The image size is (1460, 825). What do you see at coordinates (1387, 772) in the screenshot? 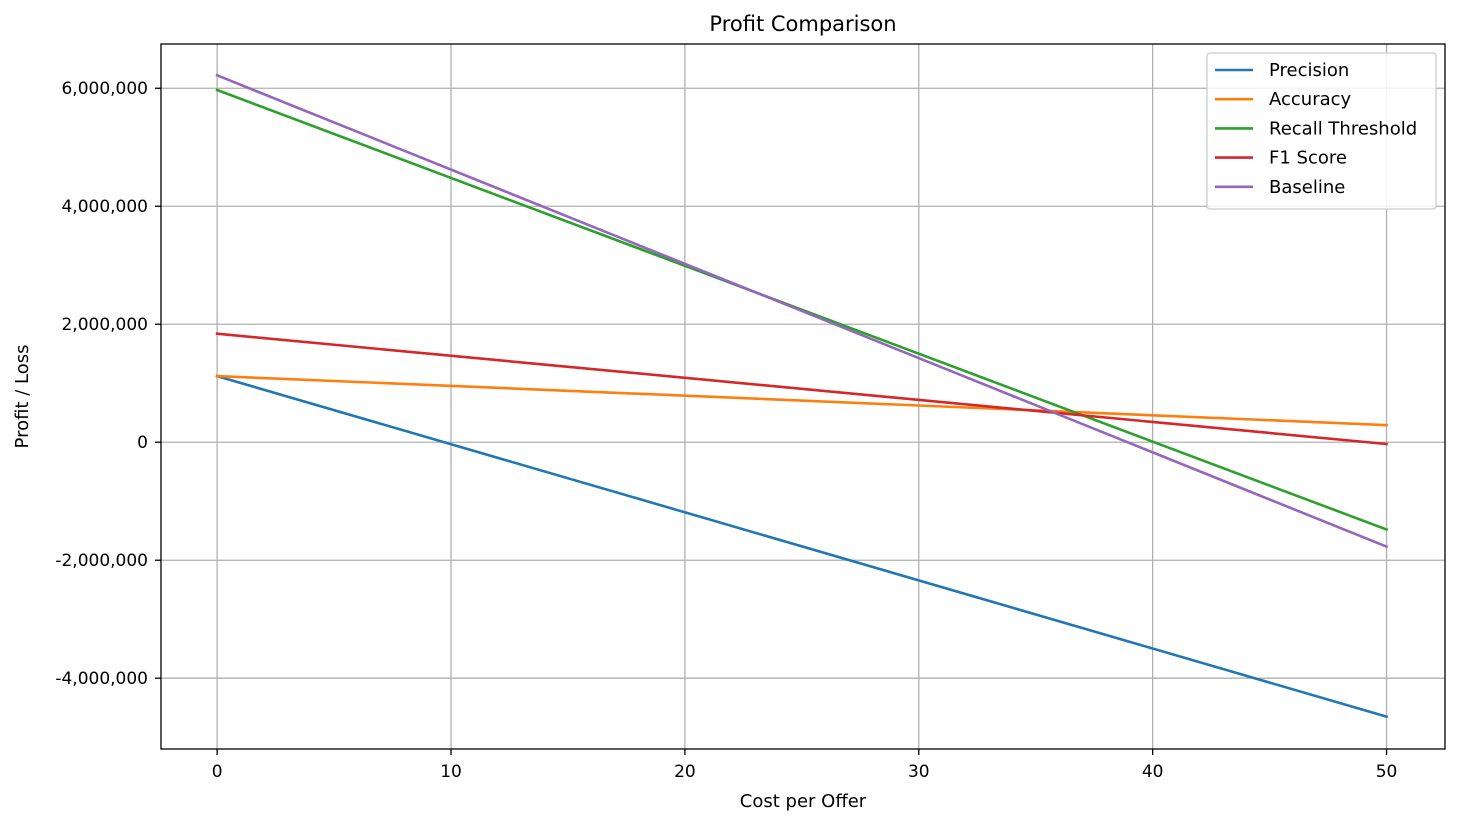
I see `x-tick-label: 50` at bounding box center [1387, 772].